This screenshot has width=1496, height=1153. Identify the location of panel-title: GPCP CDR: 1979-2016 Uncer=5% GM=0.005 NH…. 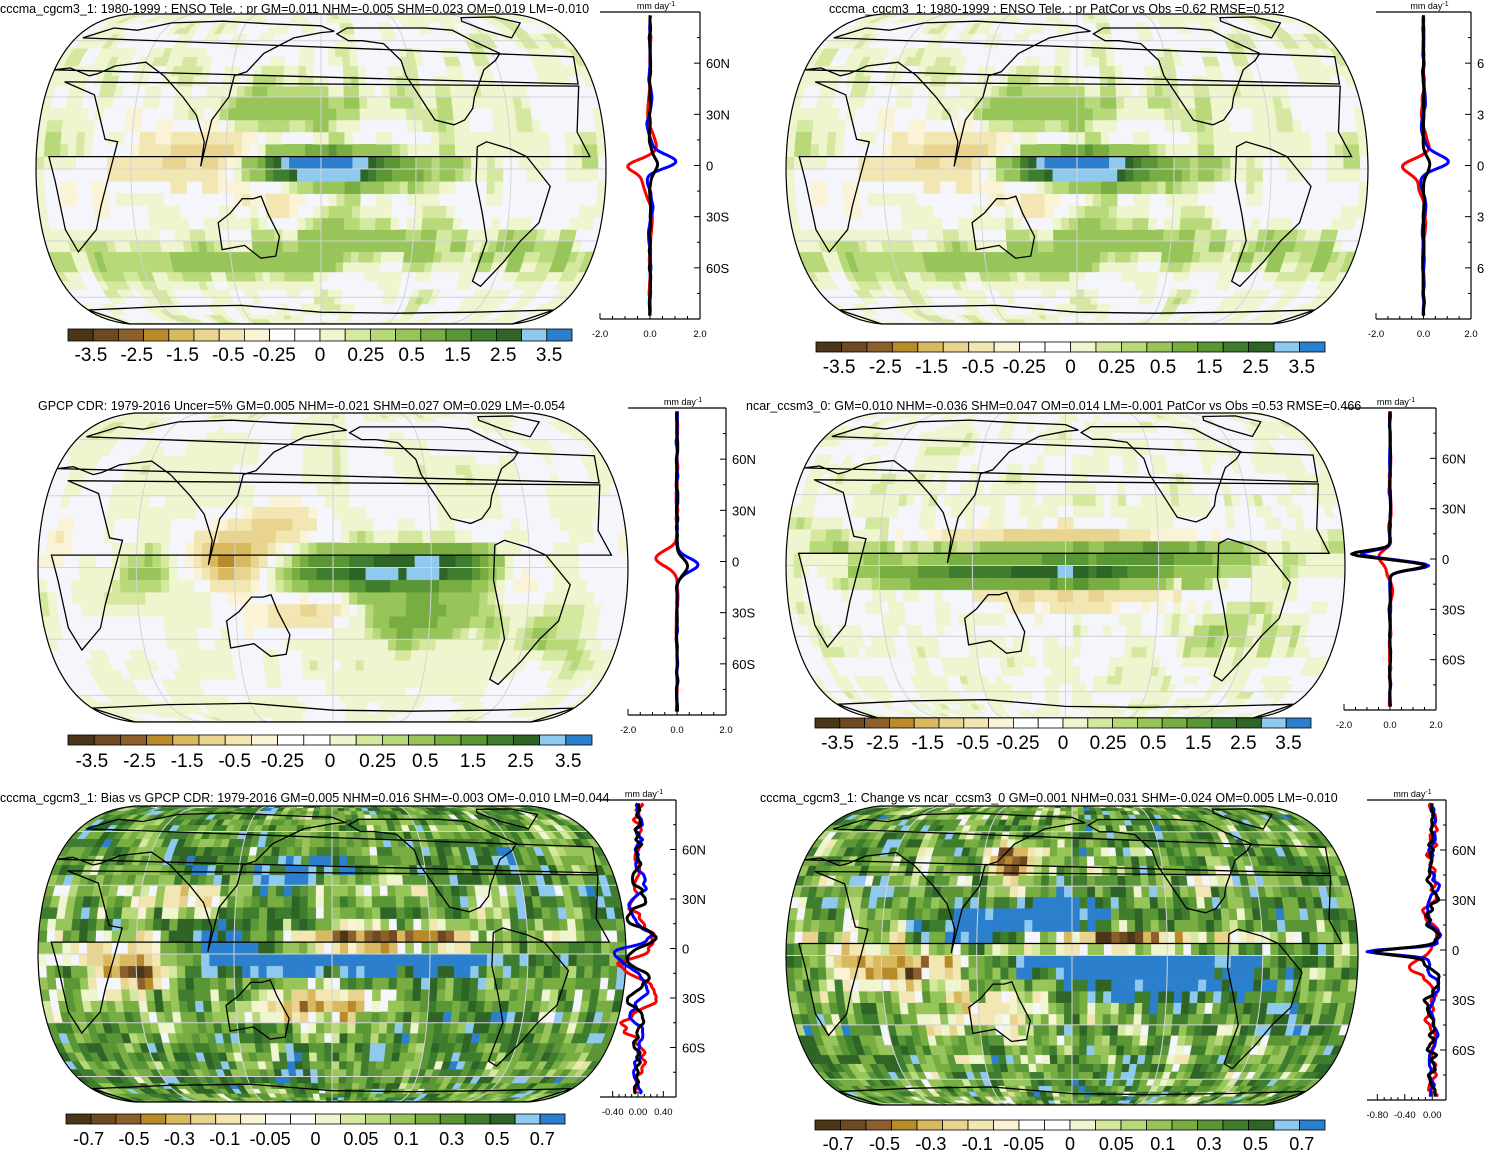
(301, 406).